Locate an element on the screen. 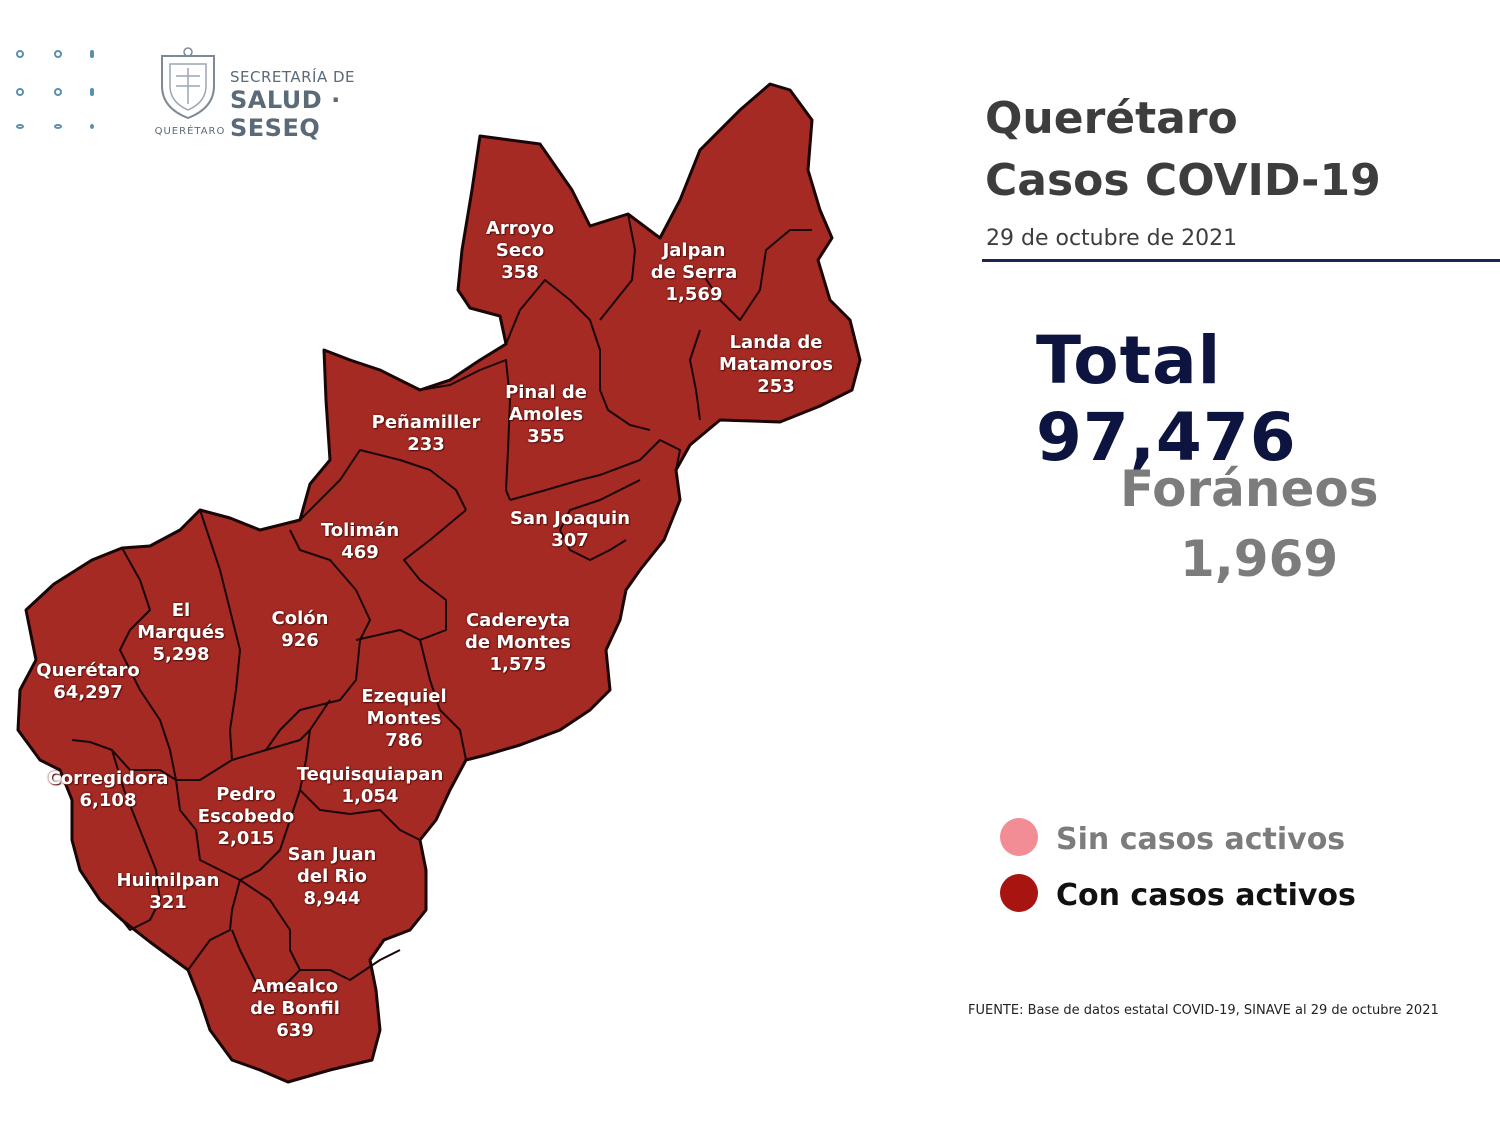 The height and width of the screenshot is (1125, 1500). municipality-label-jalpan-de-serra: Jalpan de Serra 1,569 is located at coordinates (694, 273).